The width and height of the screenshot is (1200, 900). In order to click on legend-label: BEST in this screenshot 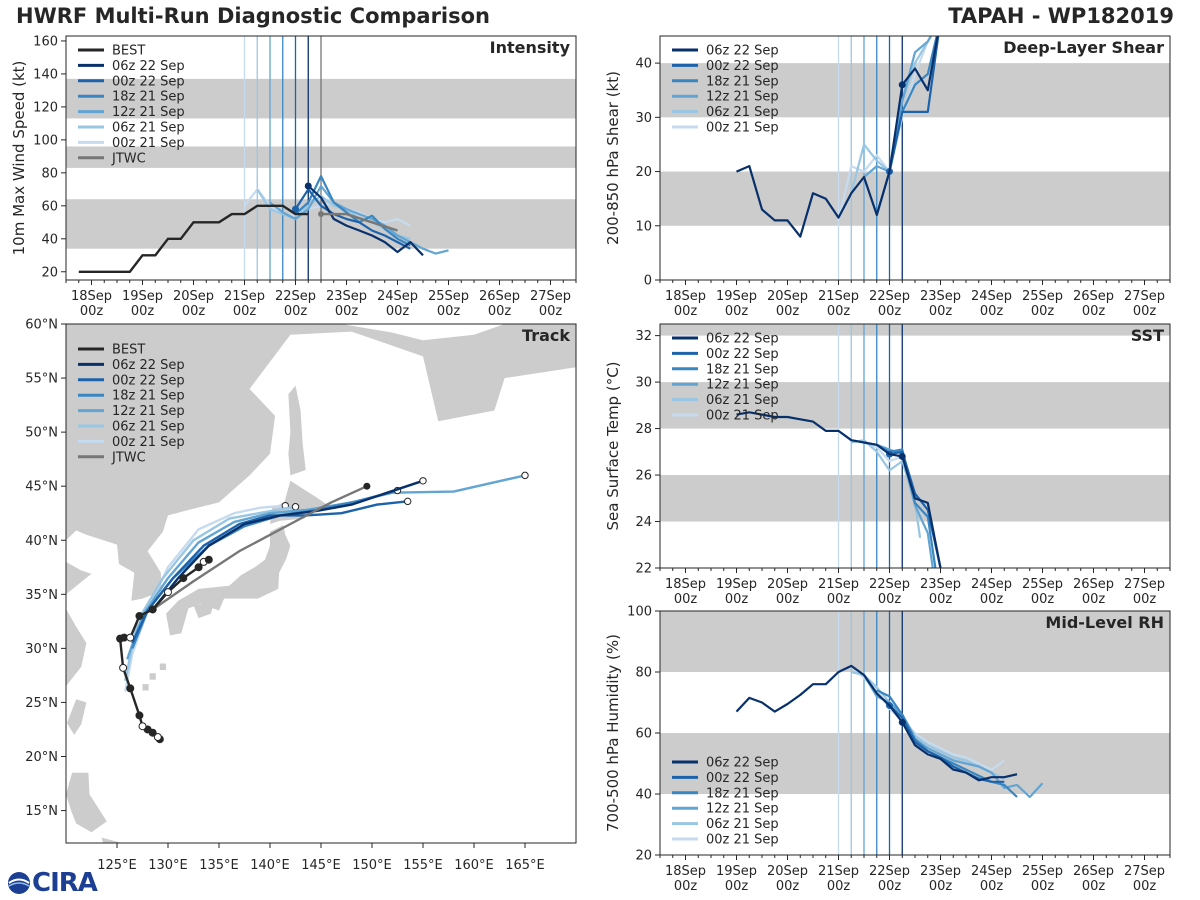, I will do `click(128, 51)`.